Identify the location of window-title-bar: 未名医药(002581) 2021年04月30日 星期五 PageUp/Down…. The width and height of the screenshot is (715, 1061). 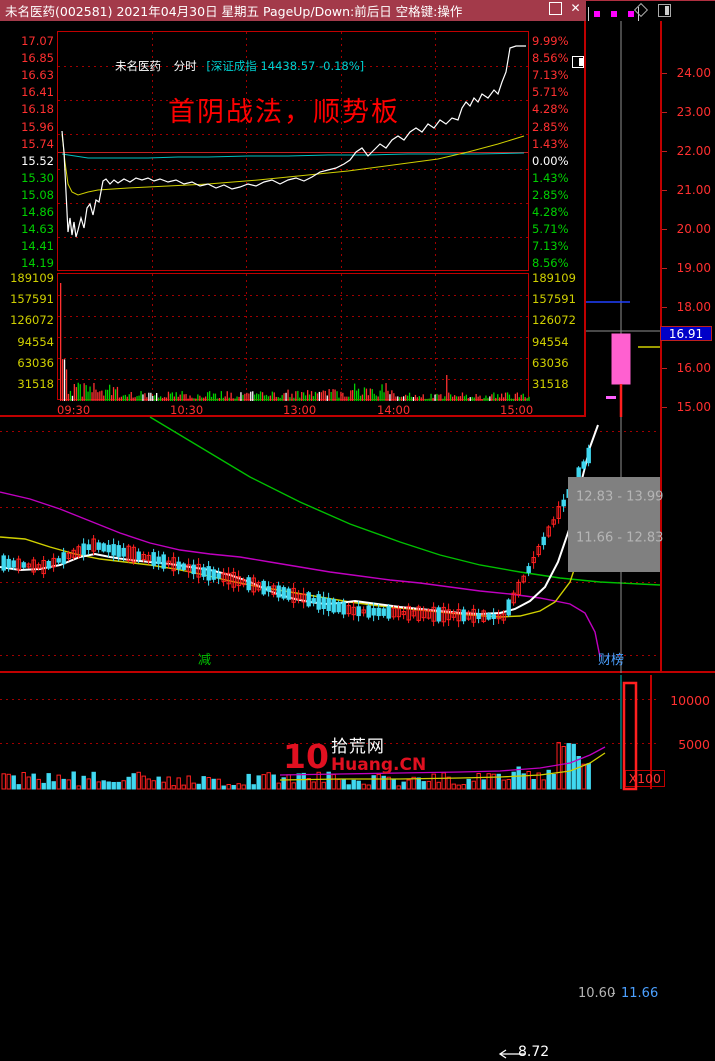
(293, 10).